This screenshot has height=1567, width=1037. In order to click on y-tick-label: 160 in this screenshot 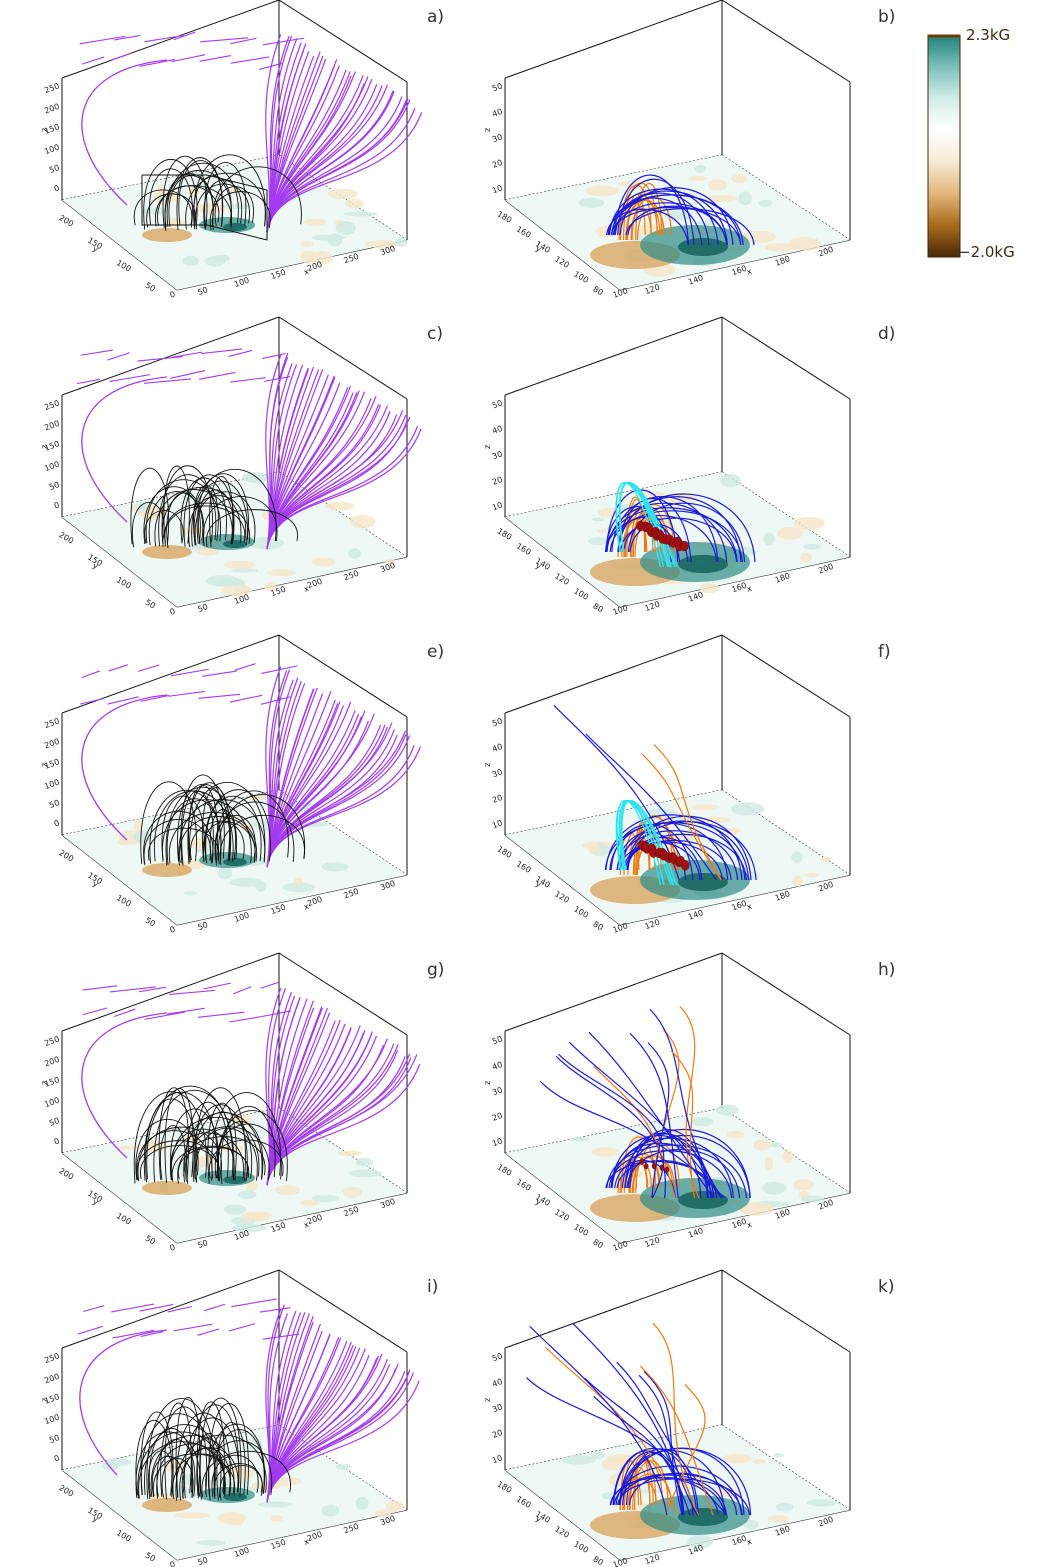, I will do `click(524, 548)`.